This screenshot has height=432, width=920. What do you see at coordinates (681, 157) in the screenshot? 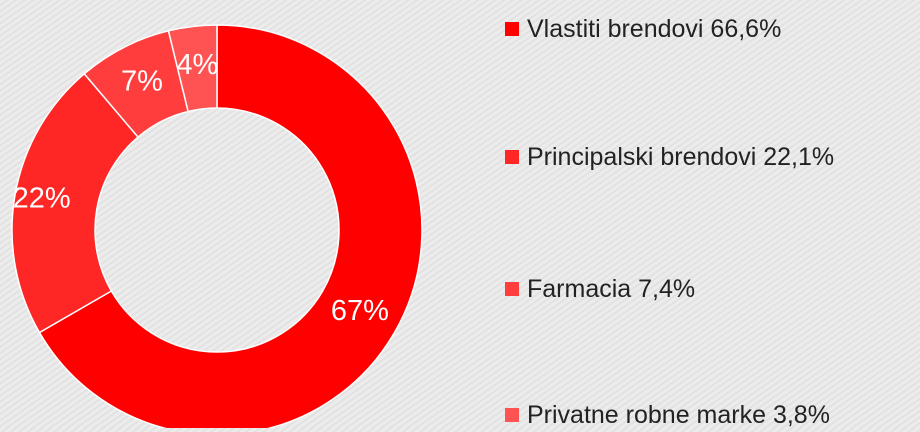
I see `legend-label: Principalski brendovi 22,1%` at bounding box center [681, 157].